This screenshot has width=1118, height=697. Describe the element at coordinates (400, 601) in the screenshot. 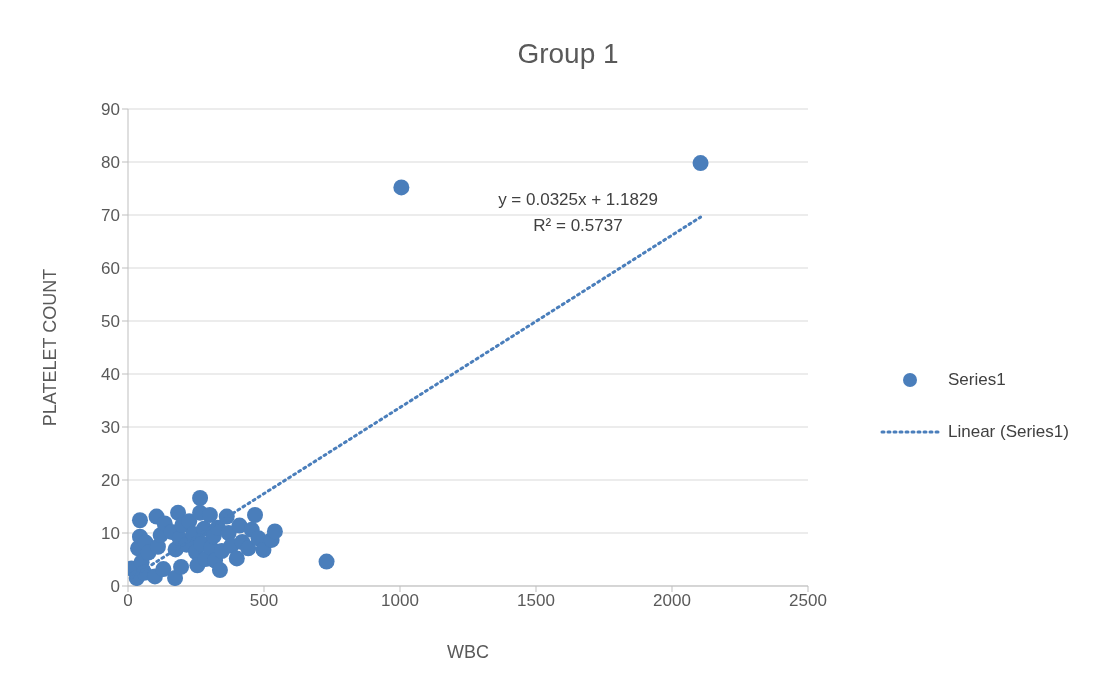

I see `x-tick-label: 1000` at that location.